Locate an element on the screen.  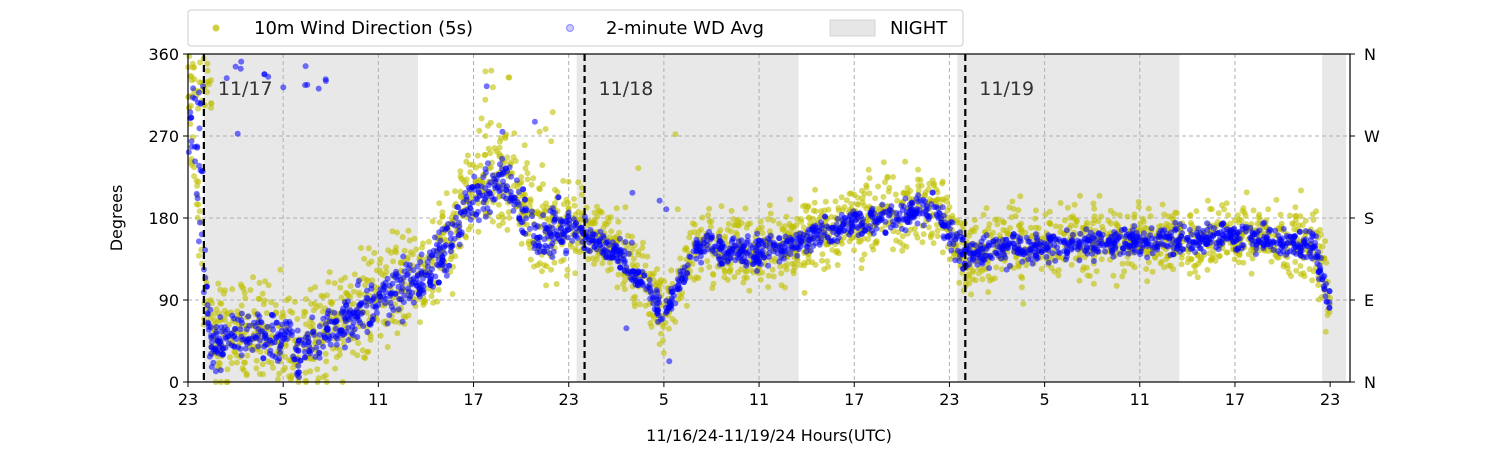
legend-marker-wd-avg is located at coordinates (570, 28).